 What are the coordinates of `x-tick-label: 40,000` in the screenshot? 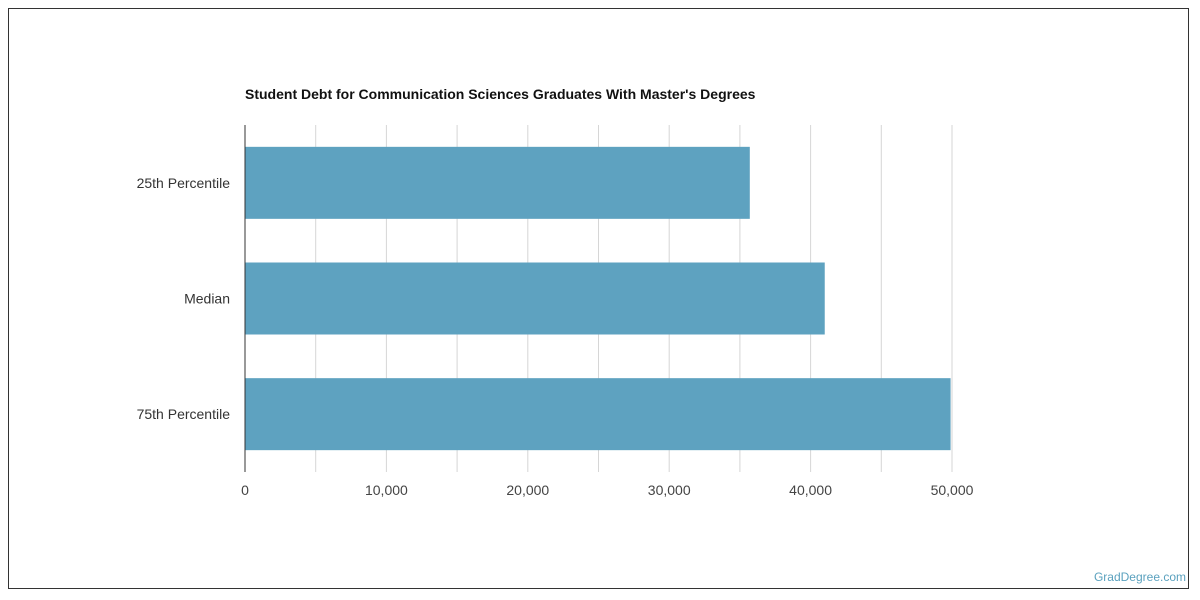 It's located at (810, 490).